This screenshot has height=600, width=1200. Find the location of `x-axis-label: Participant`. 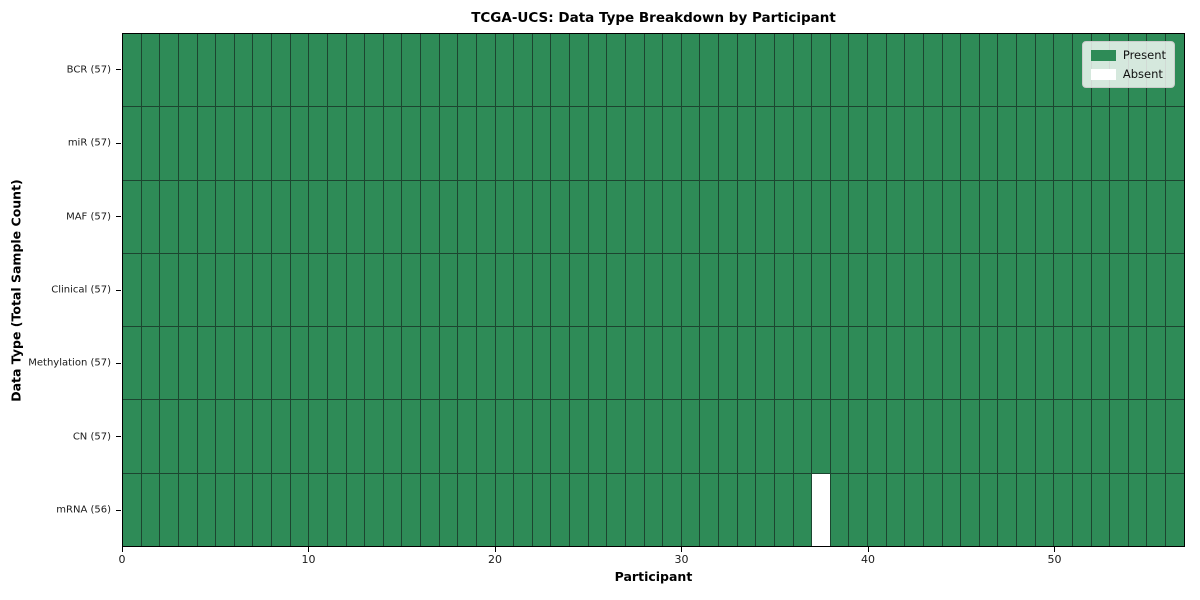

x-axis-label: Participant is located at coordinates (653, 576).